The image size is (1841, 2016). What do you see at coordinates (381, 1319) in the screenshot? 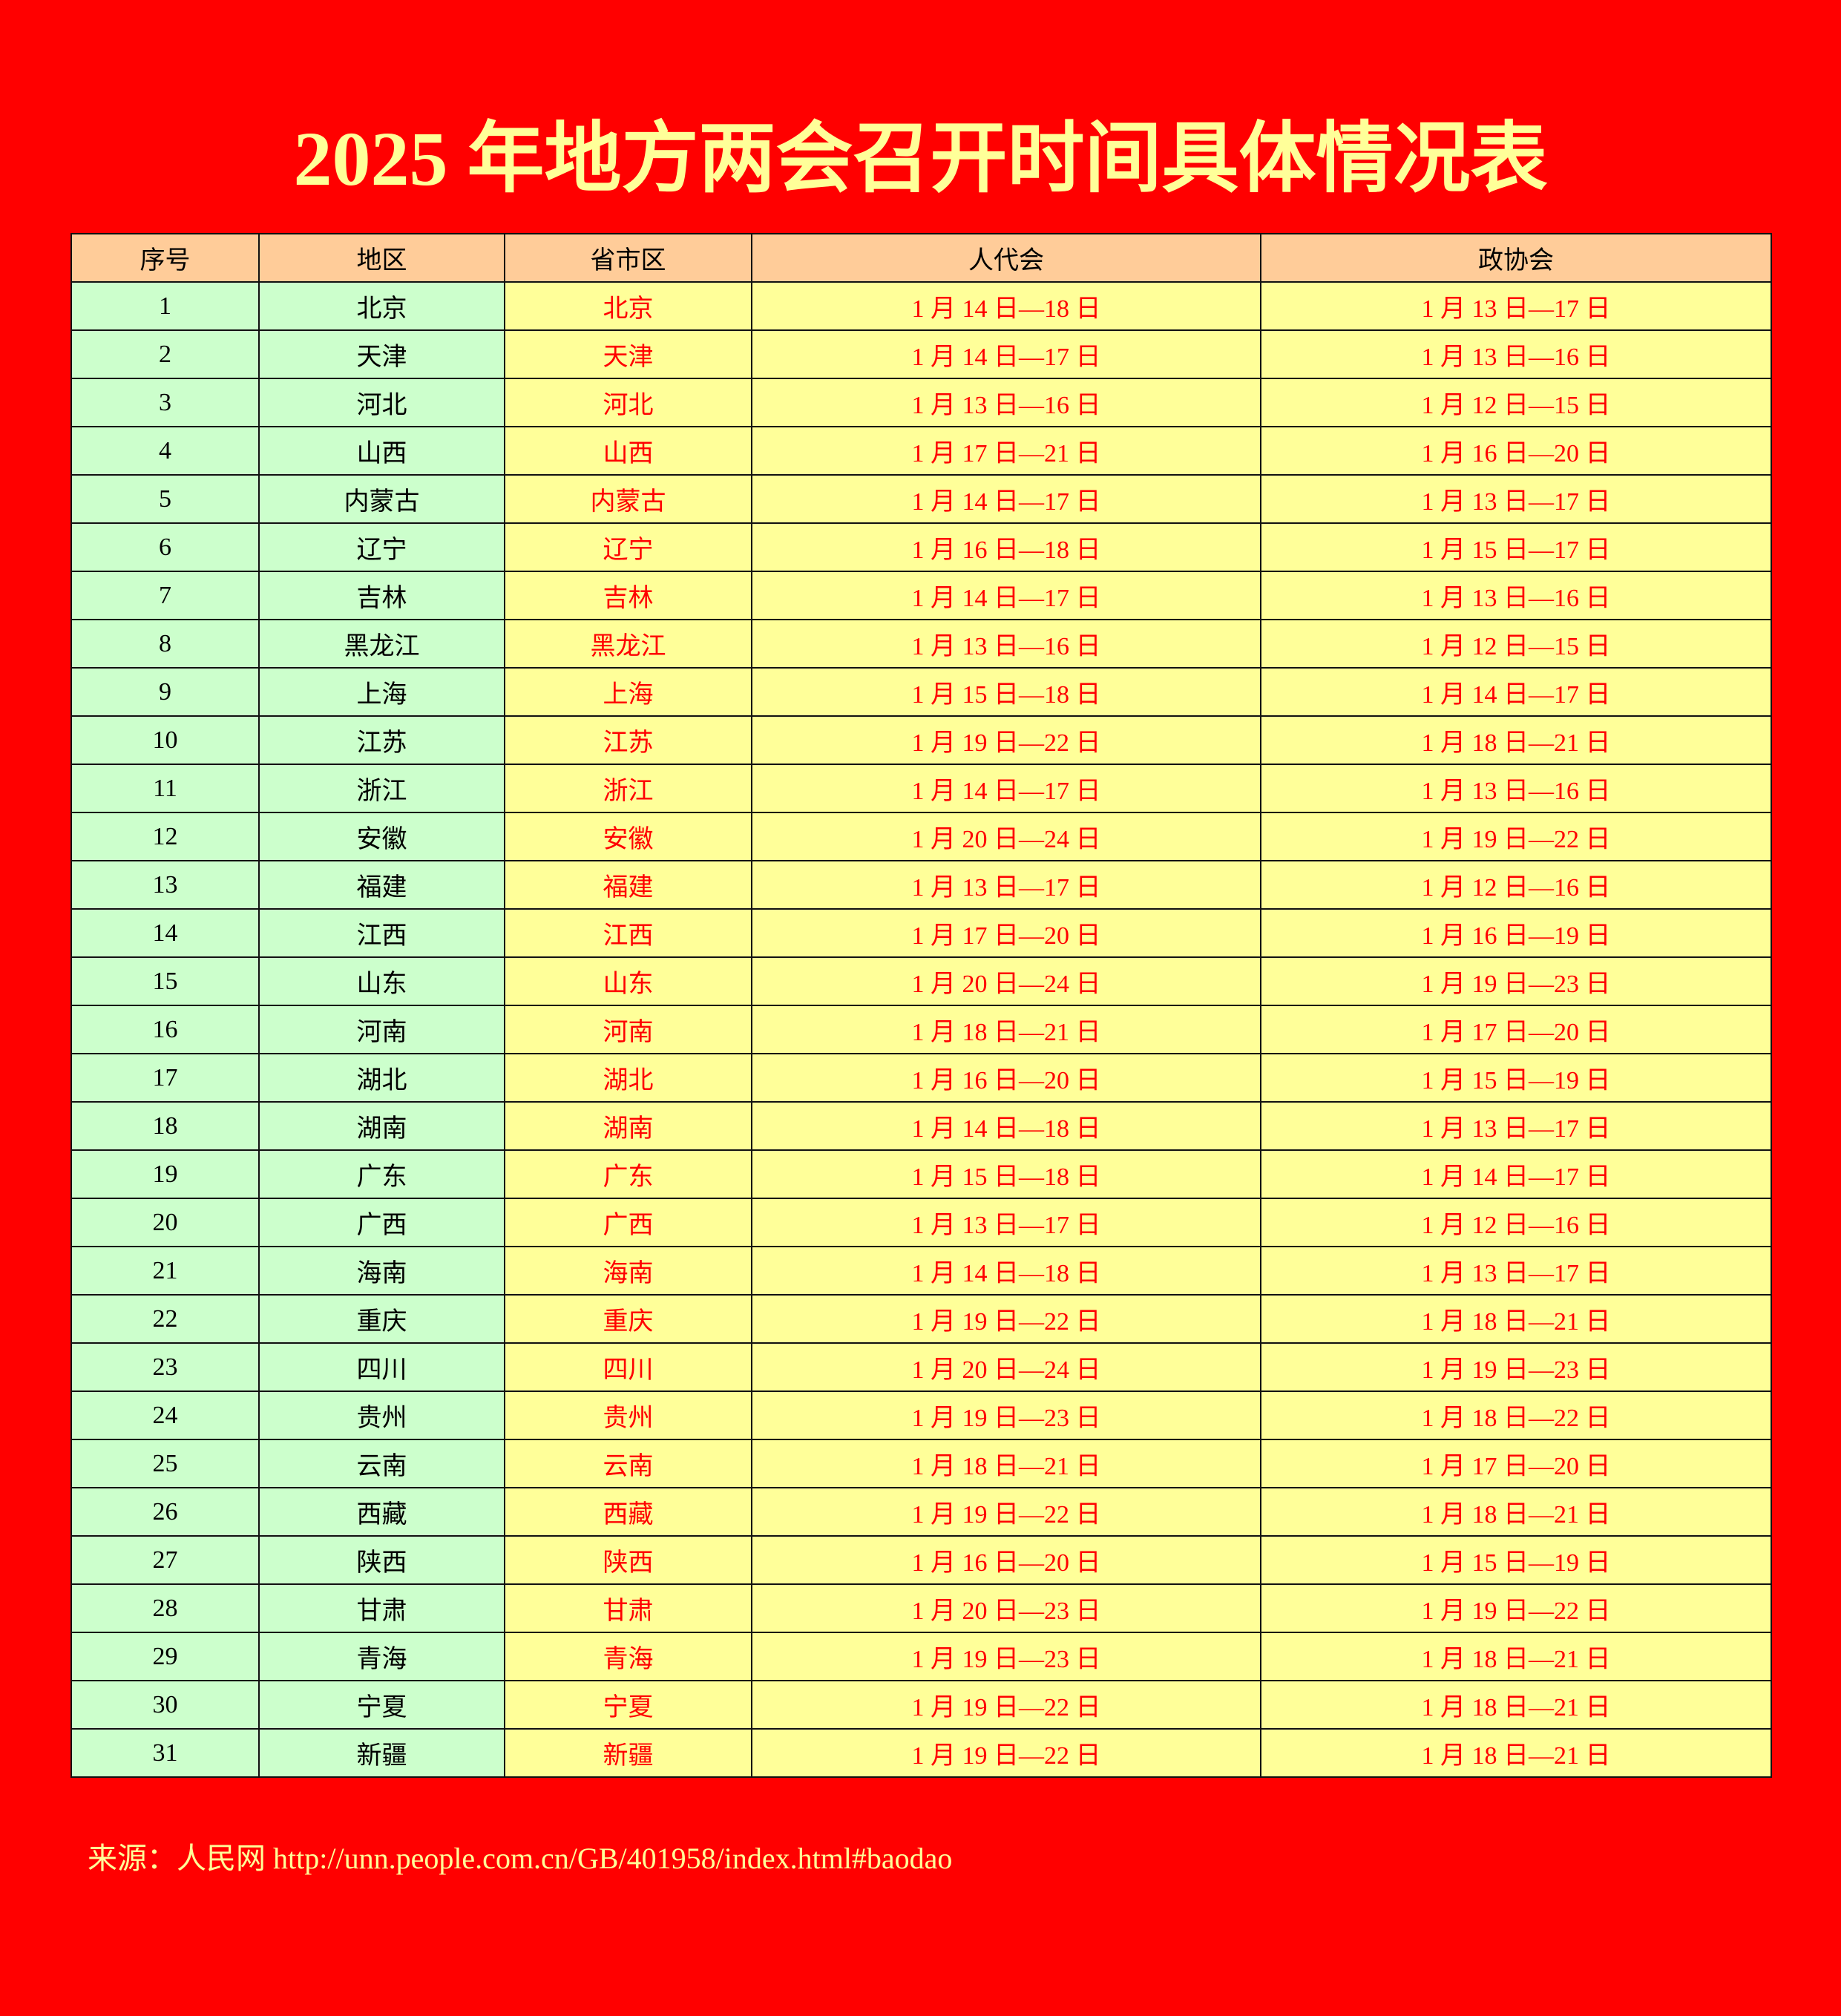
I see `cell-region: 重庆` at bounding box center [381, 1319].